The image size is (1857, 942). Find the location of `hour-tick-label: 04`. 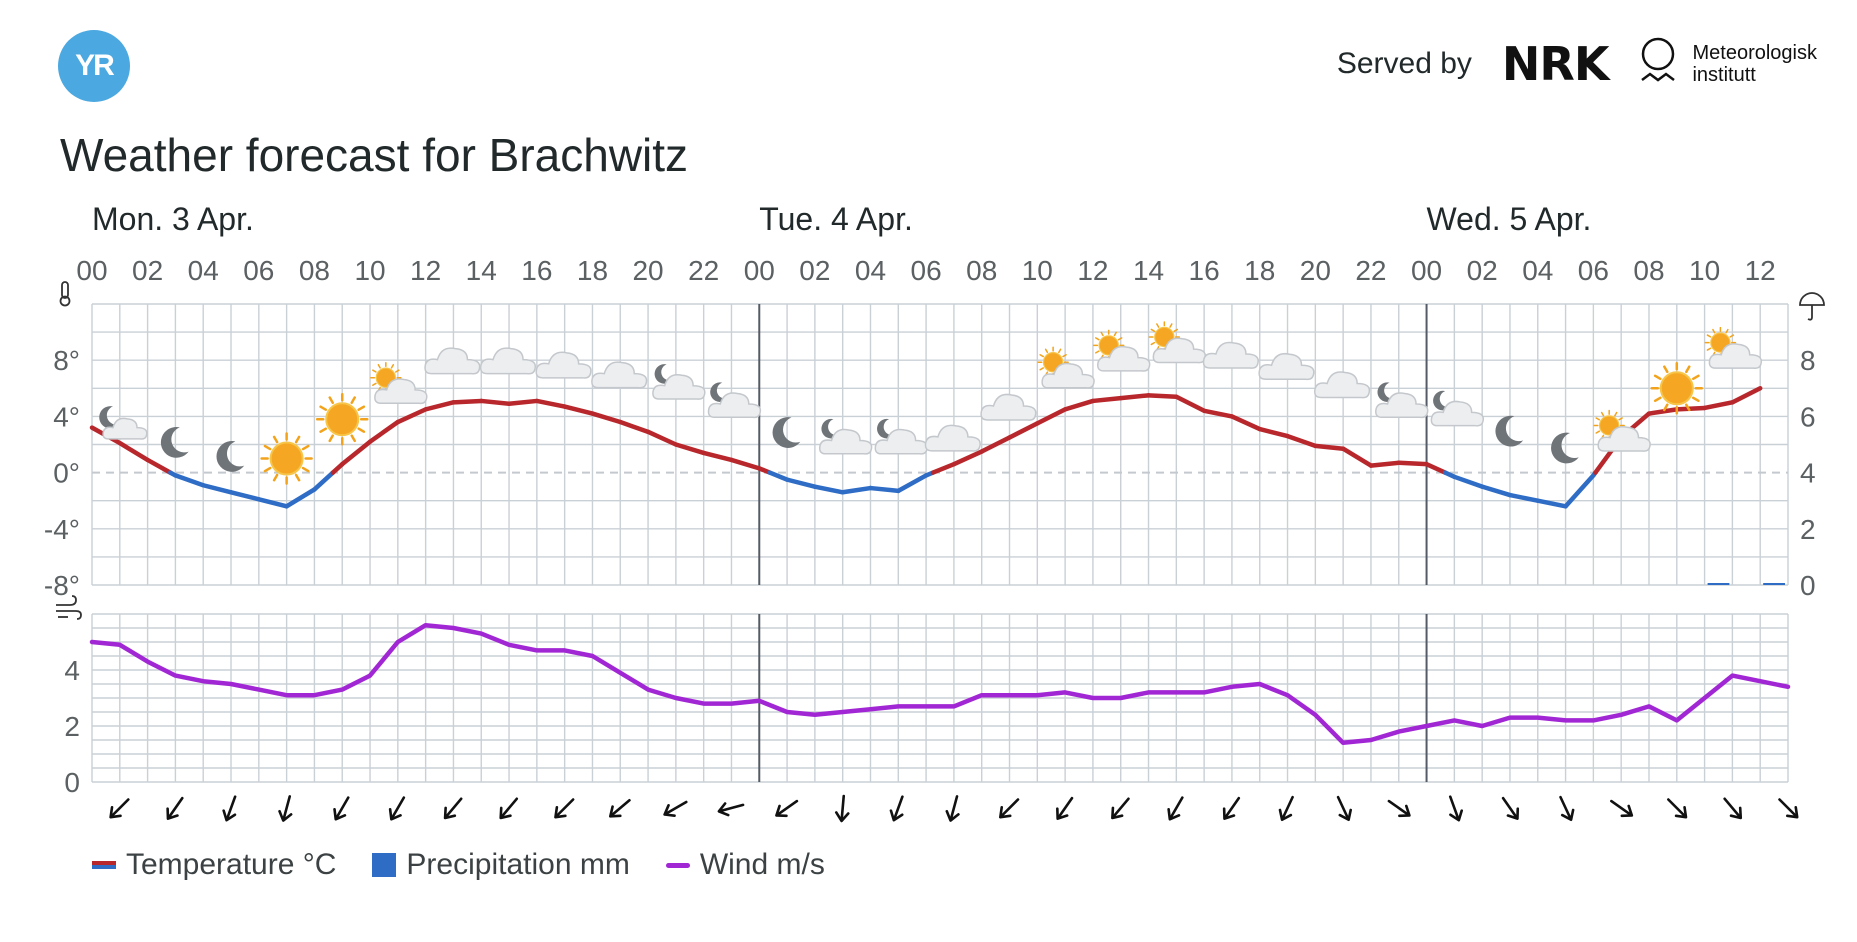

hour-tick-label: 04 is located at coordinates (870, 270).